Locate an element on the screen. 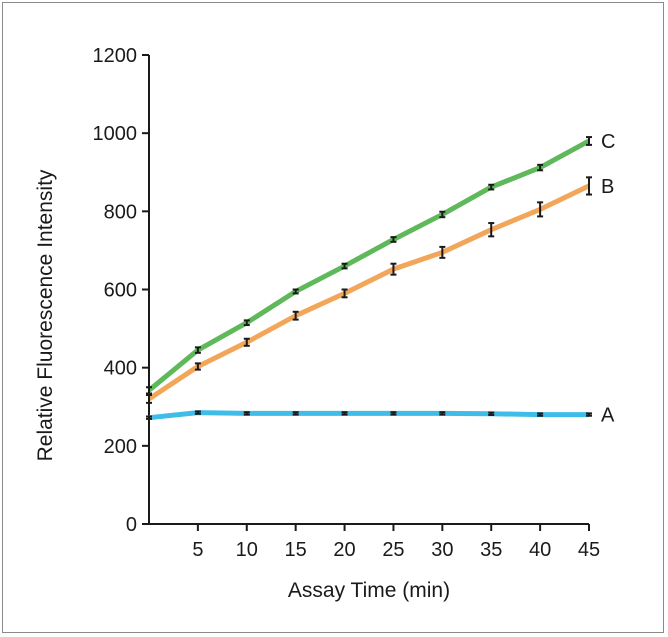 The image size is (668, 637). x-tick-label: 20 is located at coordinates (344, 550).